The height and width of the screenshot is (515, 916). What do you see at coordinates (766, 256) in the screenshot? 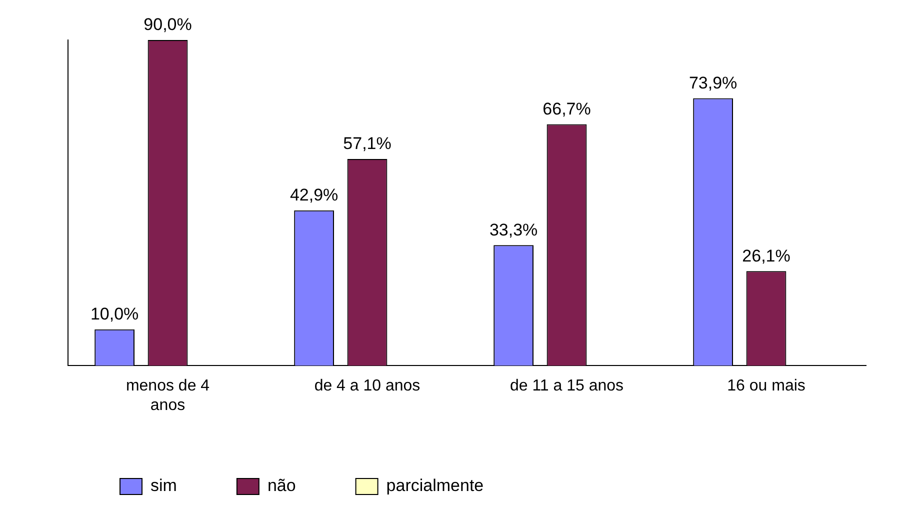
I see `data-label: 26,1%` at bounding box center [766, 256].